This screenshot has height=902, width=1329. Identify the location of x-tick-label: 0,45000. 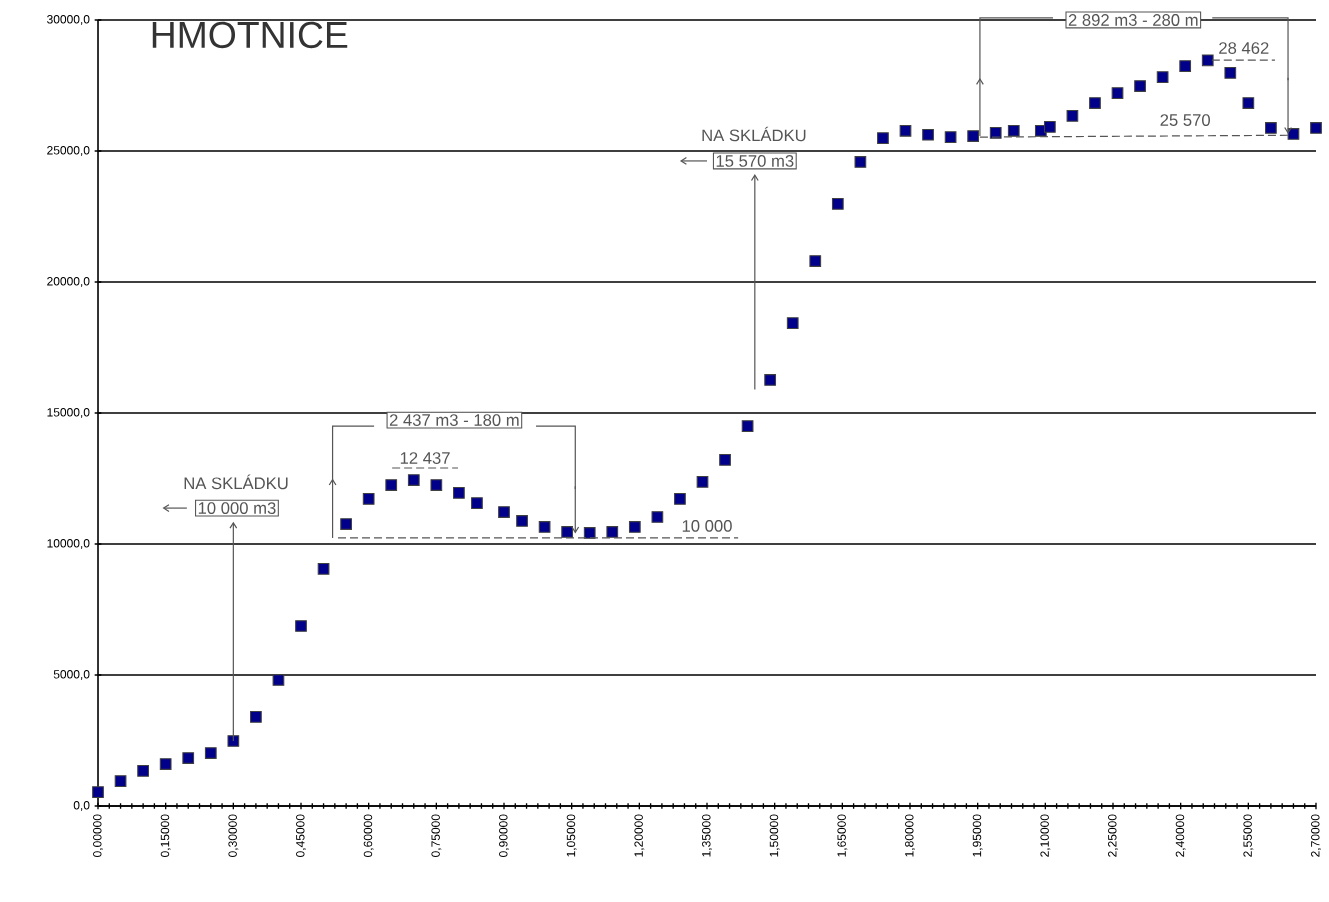
(301, 835).